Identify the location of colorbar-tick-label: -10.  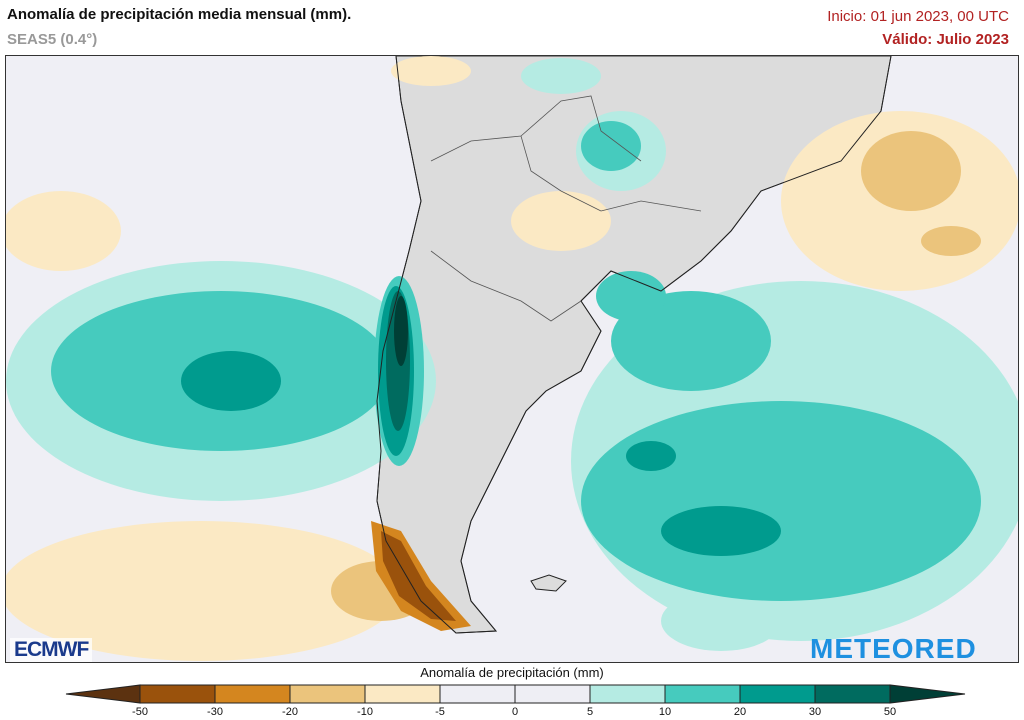
(365, 712).